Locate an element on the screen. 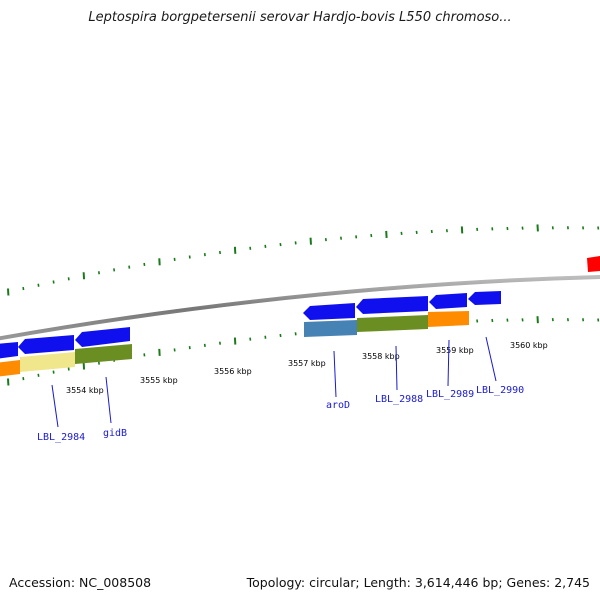  cog-features is located at coordinates (234, 344).